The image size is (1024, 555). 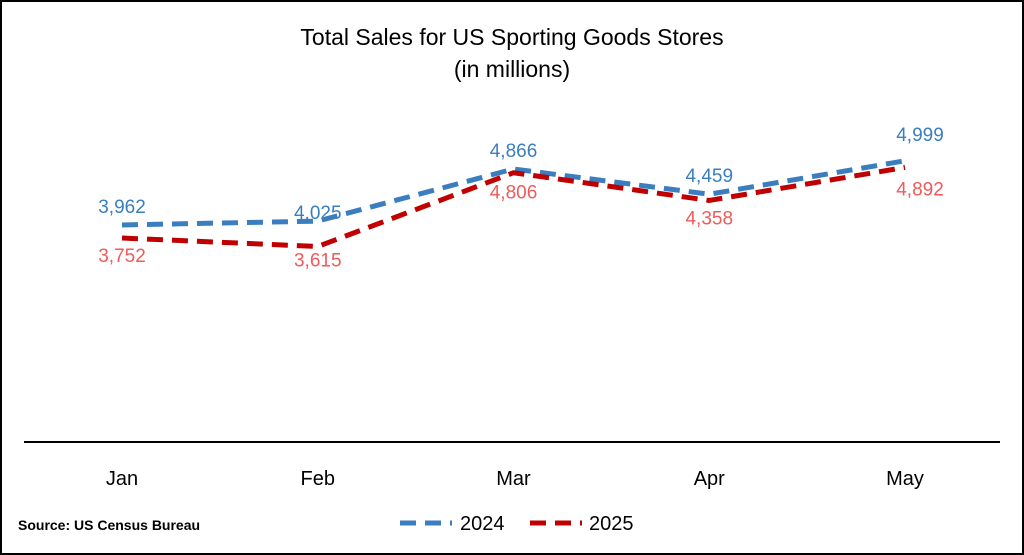 I want to click on data-label-2025-apr: 4,358, so click(x=709, y=218).